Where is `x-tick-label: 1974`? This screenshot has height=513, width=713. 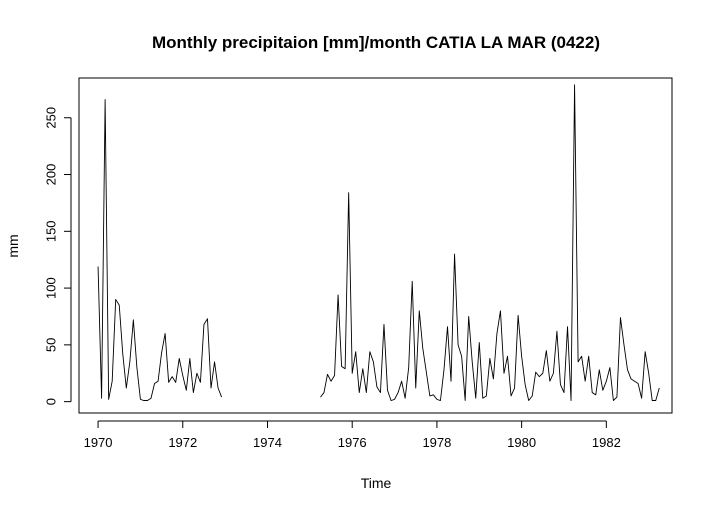 x-tick-label: 1974 is located at coordinates (267, 442).